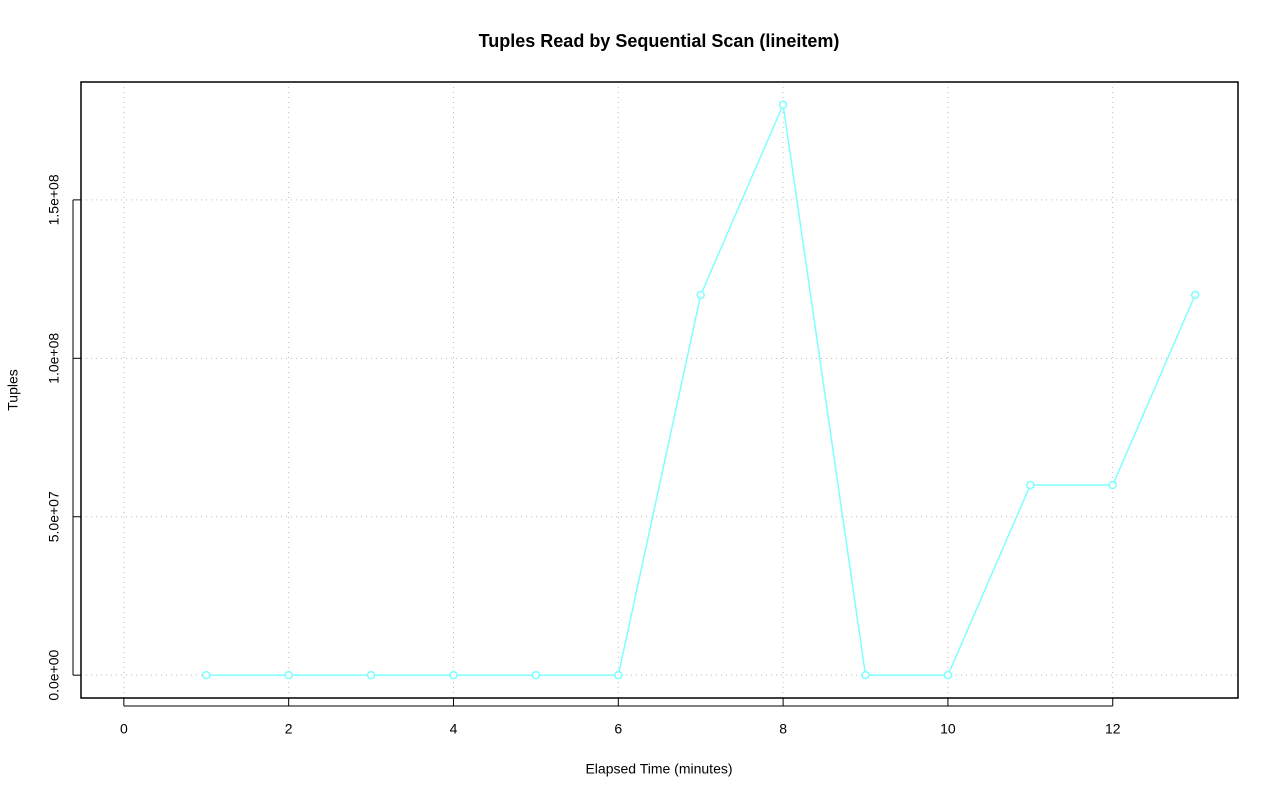  What do you see at coordinates (658, 769) in the screenshot?
I see `x-axis-label: Elapsed Time (minutes)` at bounding box center [658, 769].